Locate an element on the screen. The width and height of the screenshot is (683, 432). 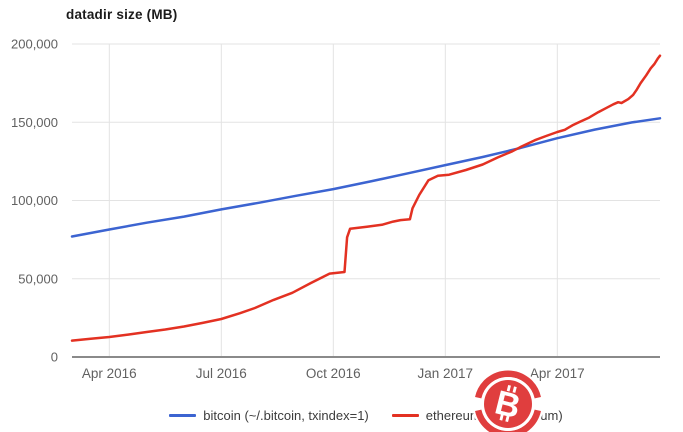
bitcoin-line-swatch is located at coordinates (183, 415).